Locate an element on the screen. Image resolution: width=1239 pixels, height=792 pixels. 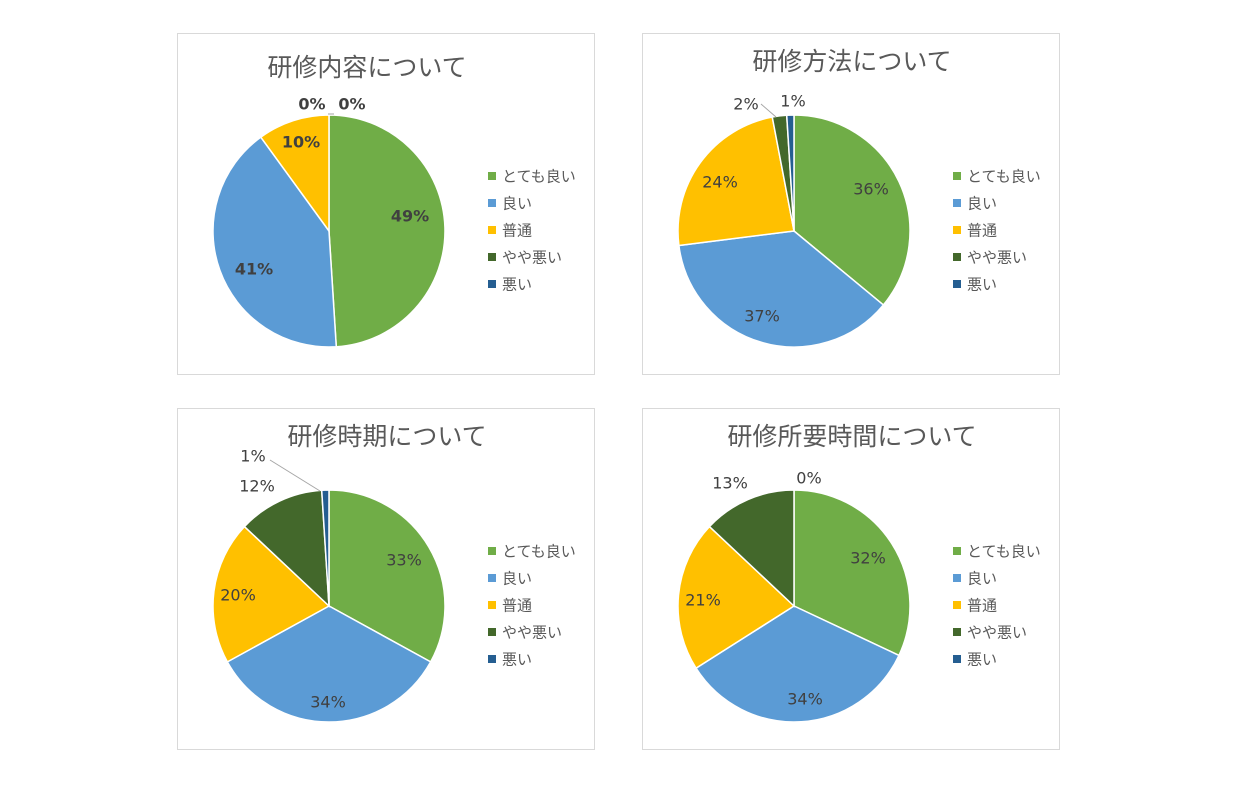
data-label-somewhat-bad: 13% is located at coordinates (730, 483).